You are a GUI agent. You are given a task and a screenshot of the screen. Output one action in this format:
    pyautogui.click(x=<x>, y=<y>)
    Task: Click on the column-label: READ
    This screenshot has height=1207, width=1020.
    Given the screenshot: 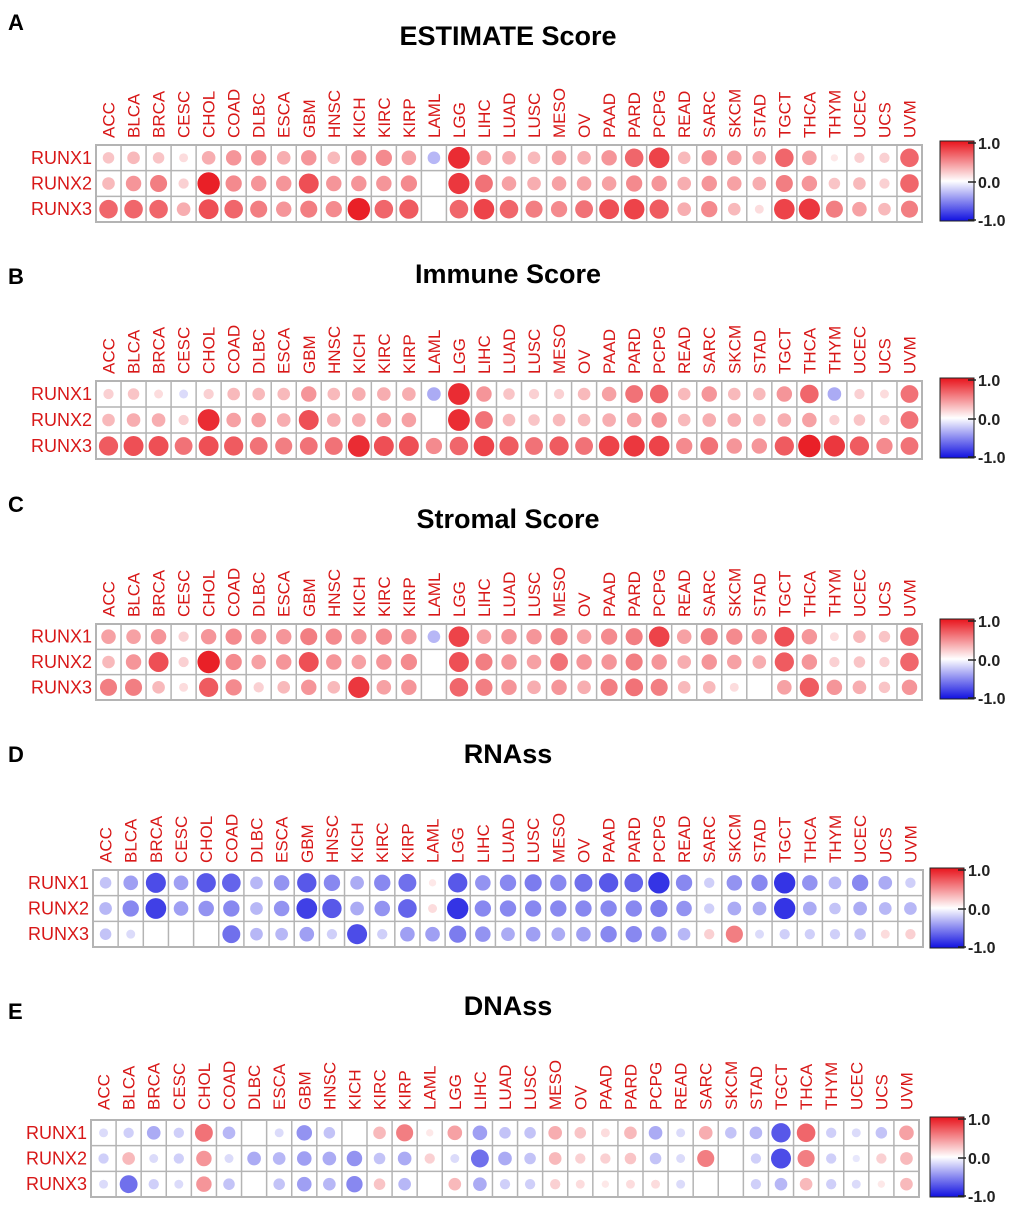 What is the action you would take?
    pyautogui.click(x=684, y=114)
    